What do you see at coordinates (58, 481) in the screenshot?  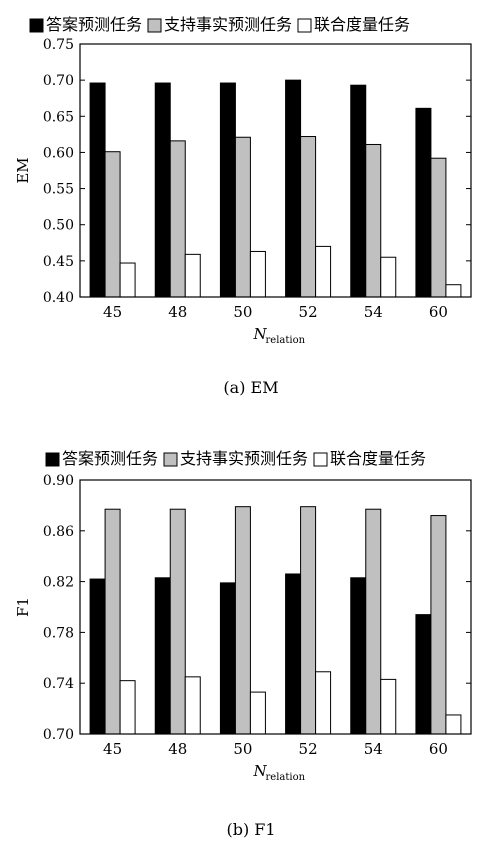 I see `y-tick-label: 0.90` at bounding box center [58, 481].